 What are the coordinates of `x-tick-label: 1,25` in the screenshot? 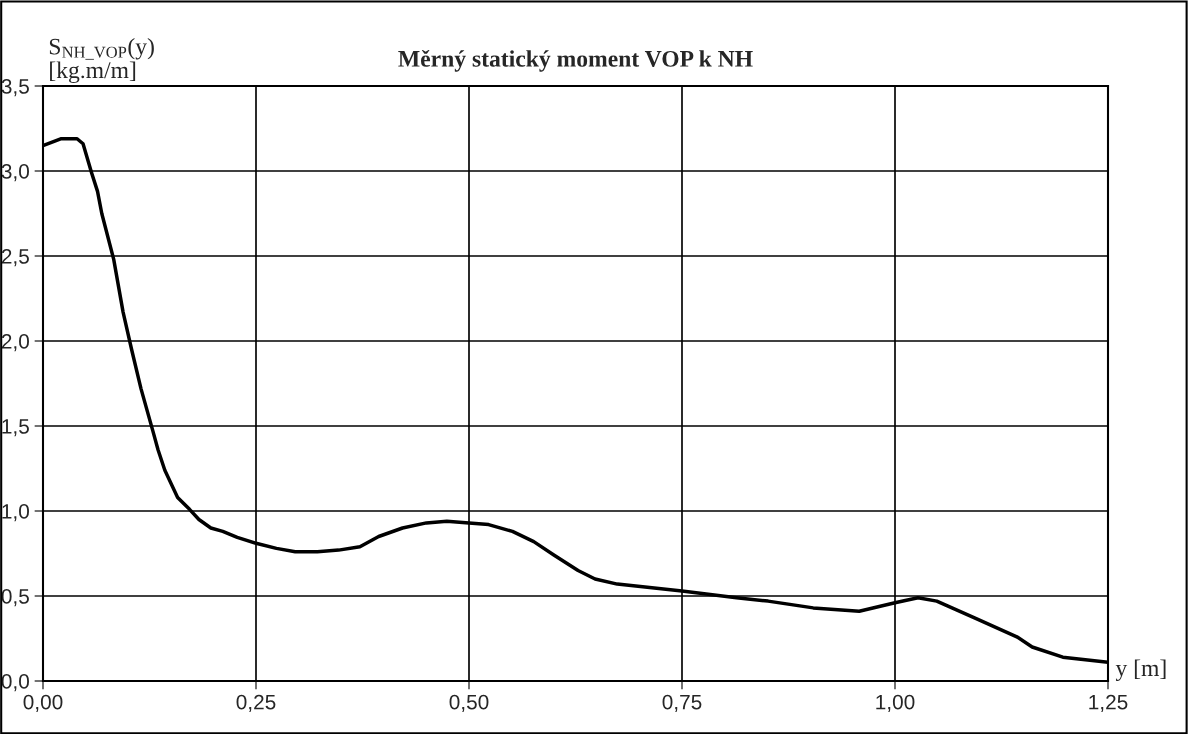 It's located at (1108, 703).